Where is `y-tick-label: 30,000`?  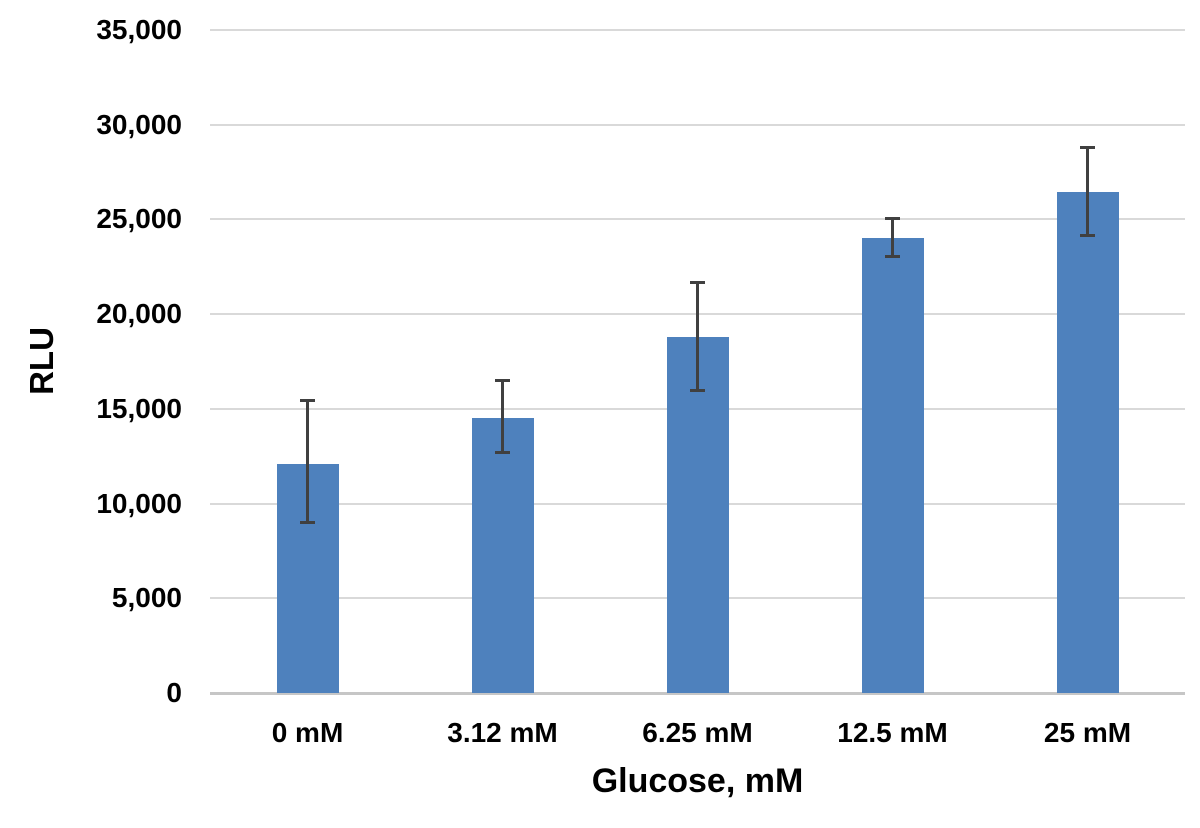
y-tick-label: 30,000 is located at coordinates (139, 124).